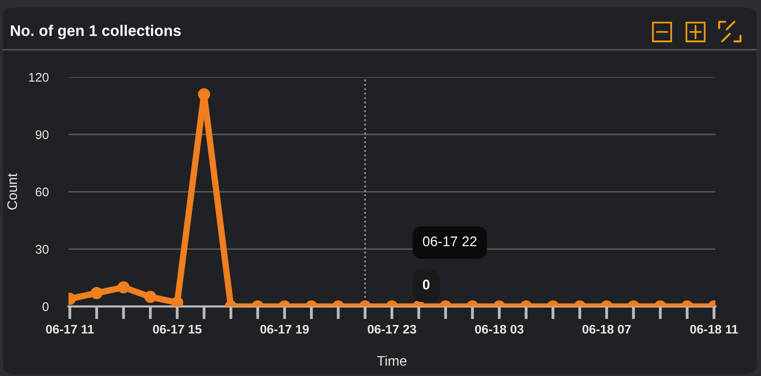  Describe the element at coordinates (284, 329) in the screenshot. I see `x-tick-label: 06-17 19` at that location.